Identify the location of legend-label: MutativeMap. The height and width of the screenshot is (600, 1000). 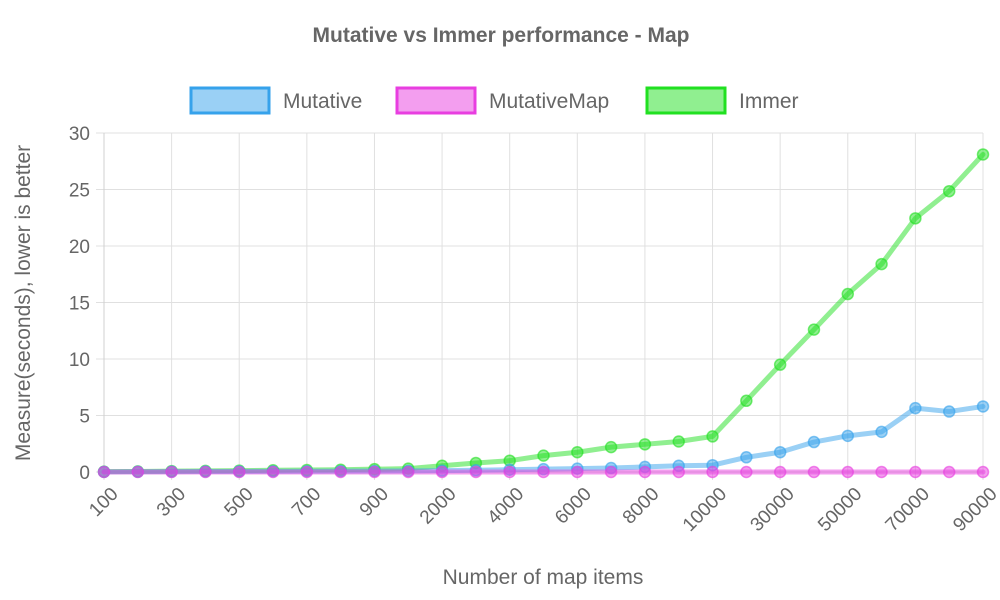
(549, 101).